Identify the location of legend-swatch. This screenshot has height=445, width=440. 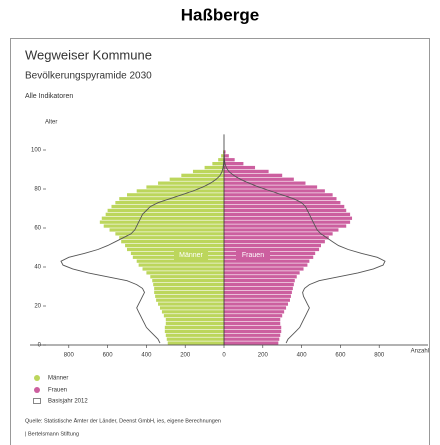
(37, 390).